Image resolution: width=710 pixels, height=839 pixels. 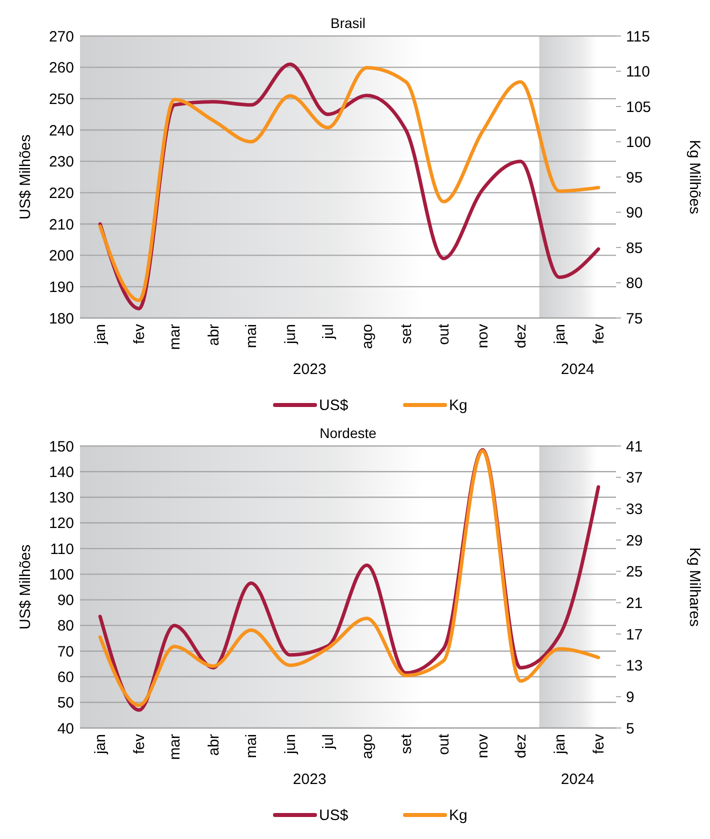 What do you see at coordinates (61, 523) in the screenshot?
I see `y-tick-label: 120` at bounding box center [61, 523].